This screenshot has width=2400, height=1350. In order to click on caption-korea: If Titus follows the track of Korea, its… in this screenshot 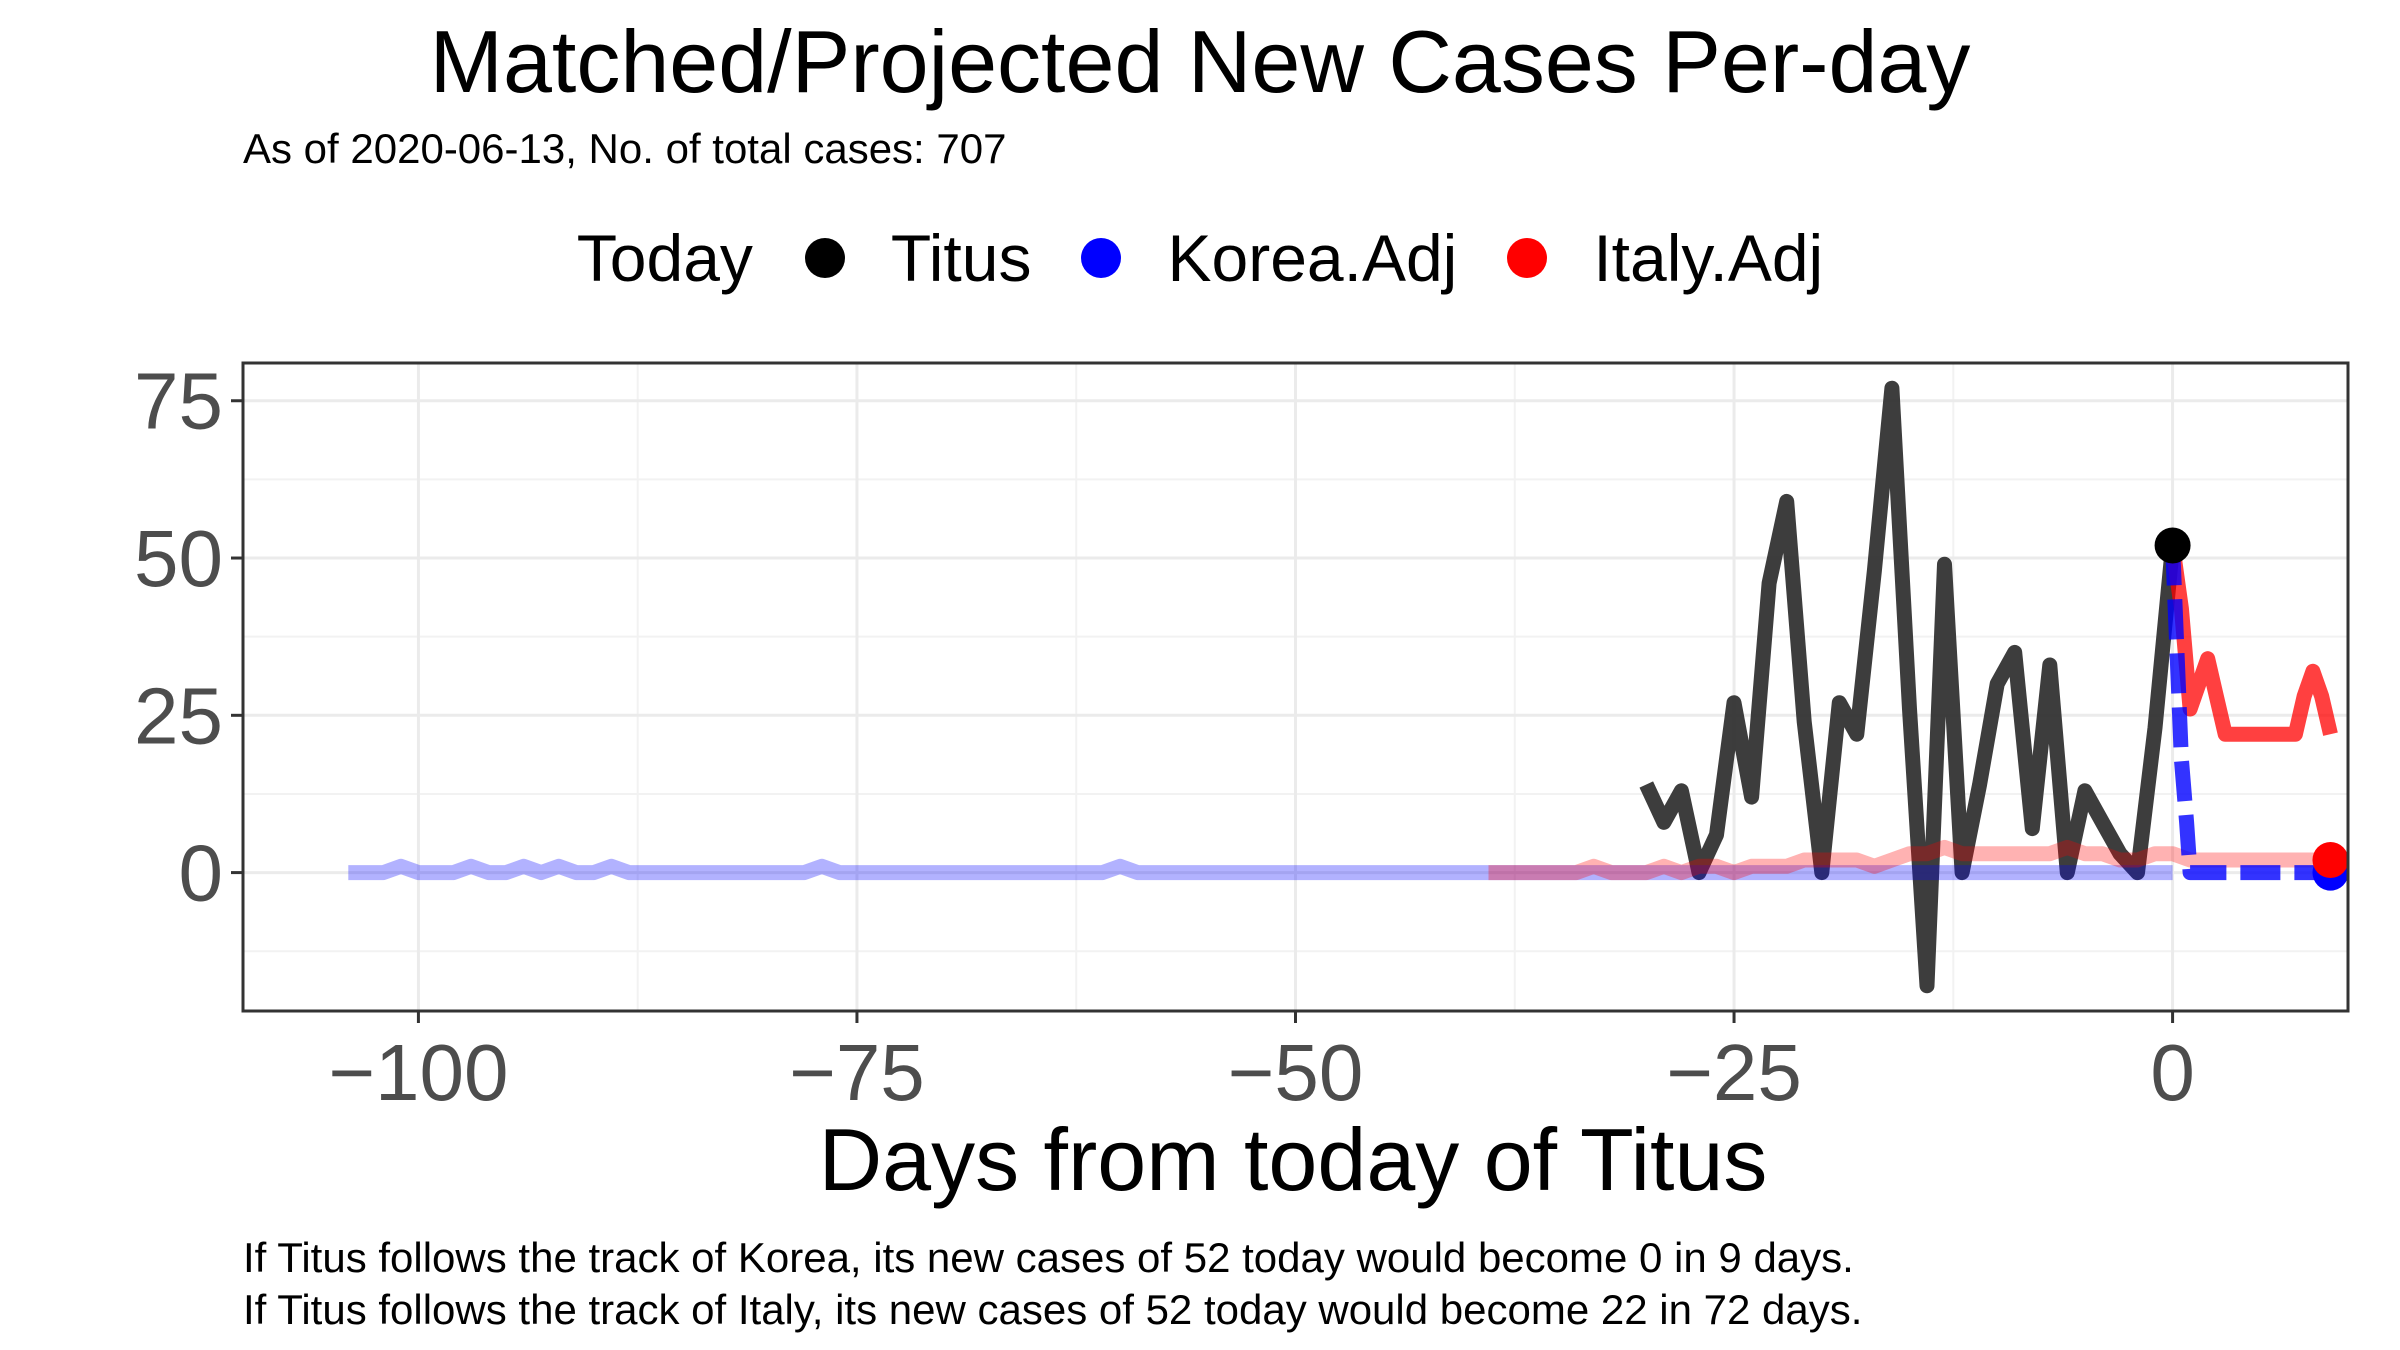, I will do `click(1048, 1258)`.